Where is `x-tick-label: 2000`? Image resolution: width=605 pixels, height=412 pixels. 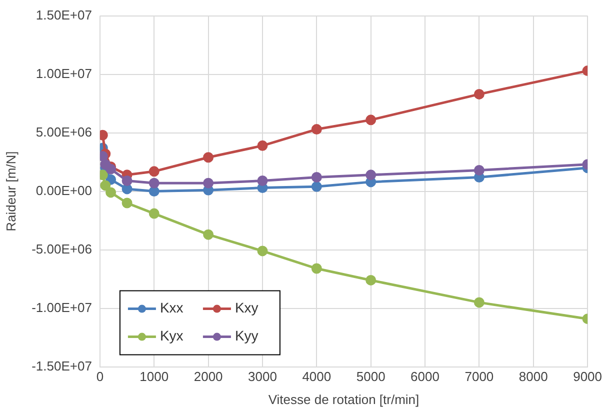
x-tick-label: 2000 is located at coordinates (208, 376).